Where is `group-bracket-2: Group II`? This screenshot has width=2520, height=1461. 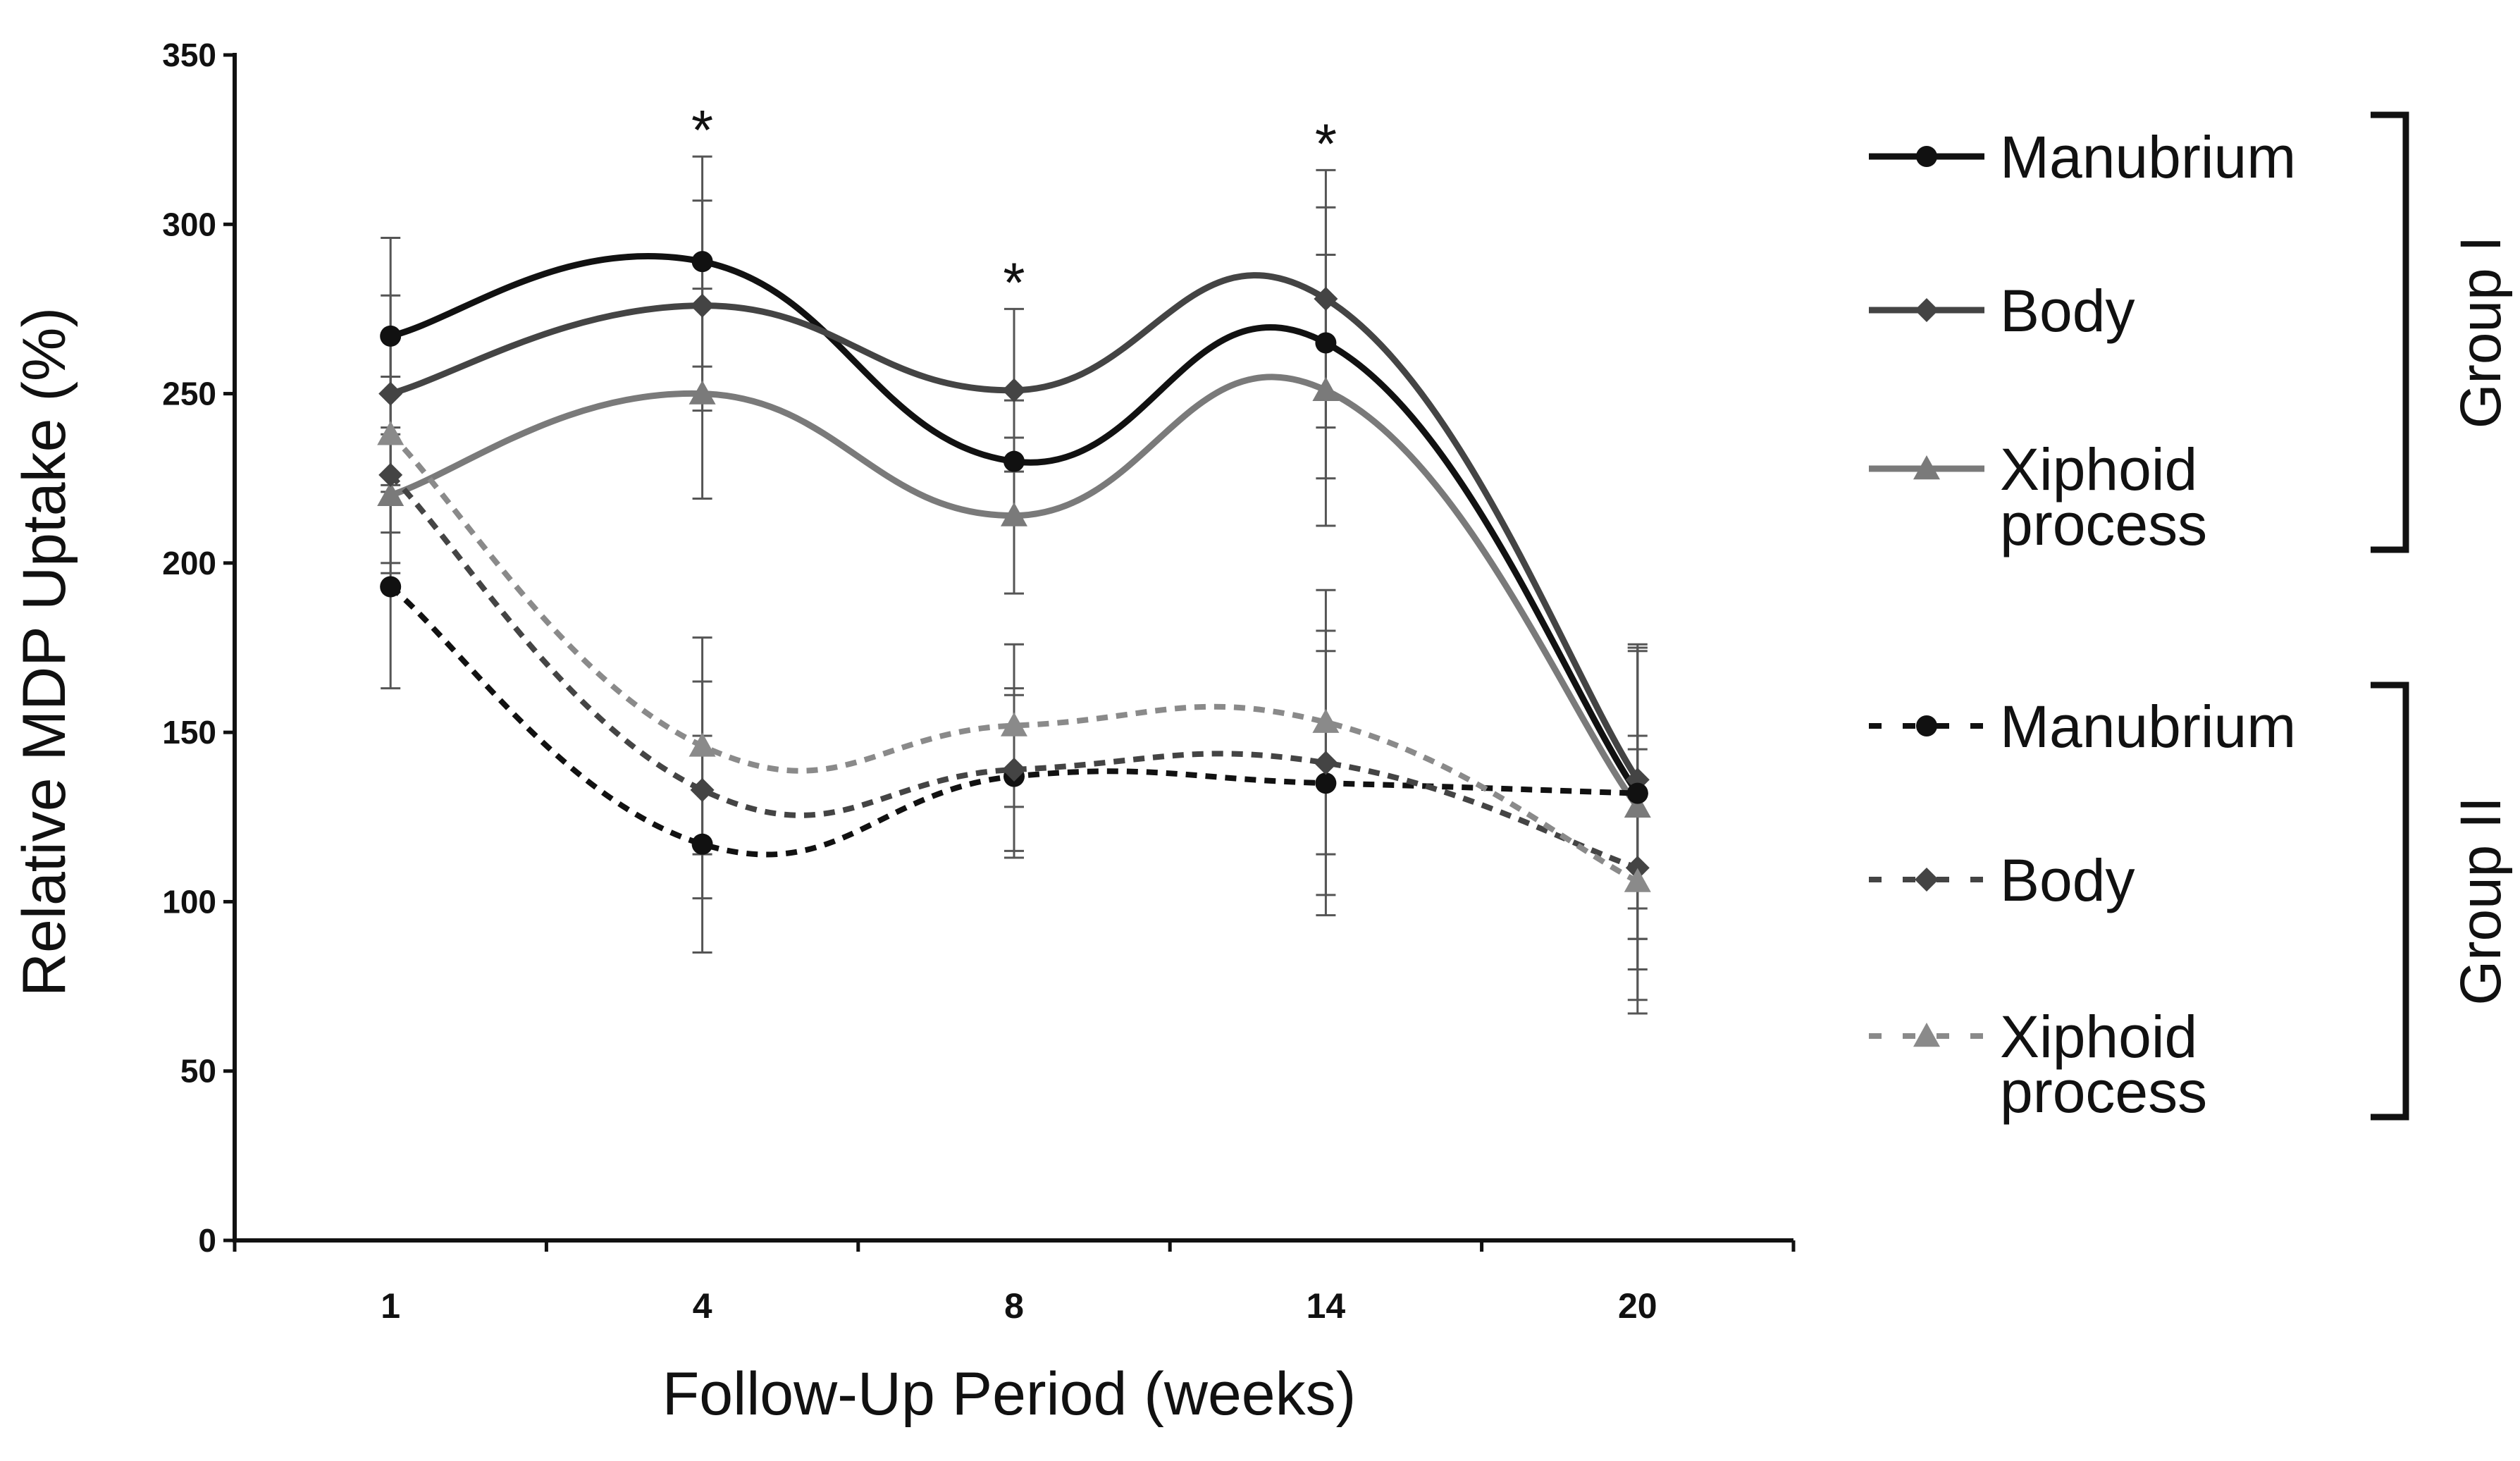 group-bracket-2: Group II is located at coordinates (2442, 901).